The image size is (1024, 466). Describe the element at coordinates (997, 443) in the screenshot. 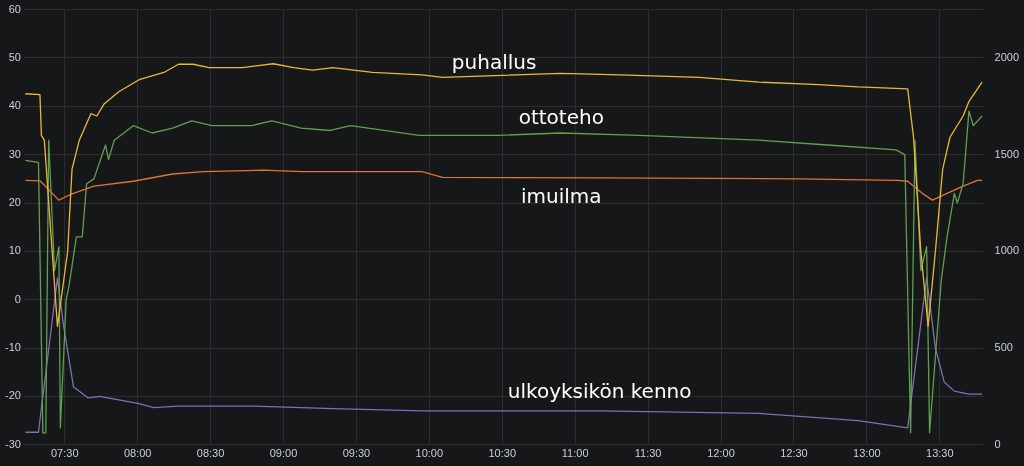

I see `y2-tick-label: 0` at that location.